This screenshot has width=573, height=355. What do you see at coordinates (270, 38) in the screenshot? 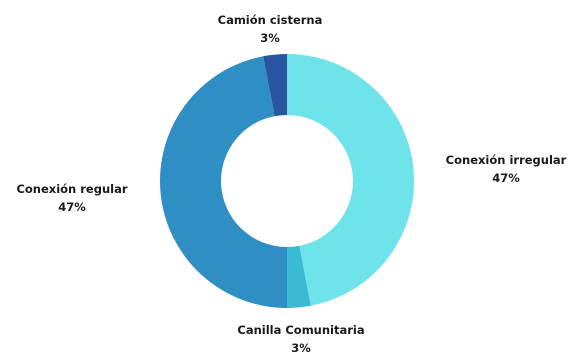
I see `slice-value-camion-cisterna: 3%` at bounding box center [270, 38].